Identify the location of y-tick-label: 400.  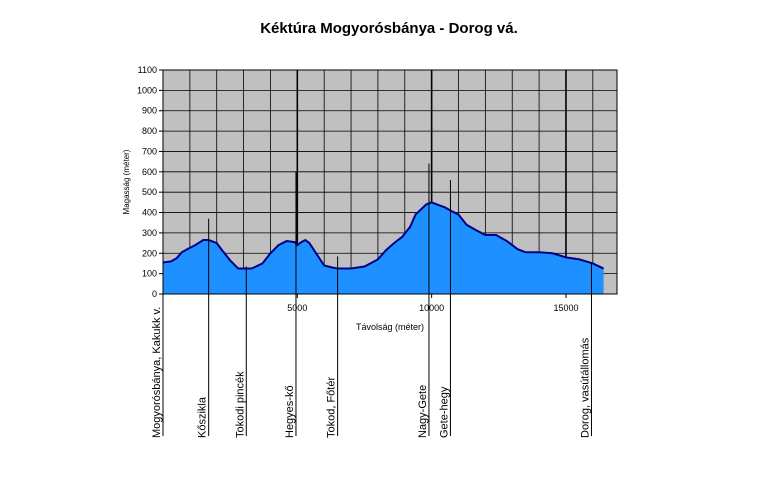
(149, 213).